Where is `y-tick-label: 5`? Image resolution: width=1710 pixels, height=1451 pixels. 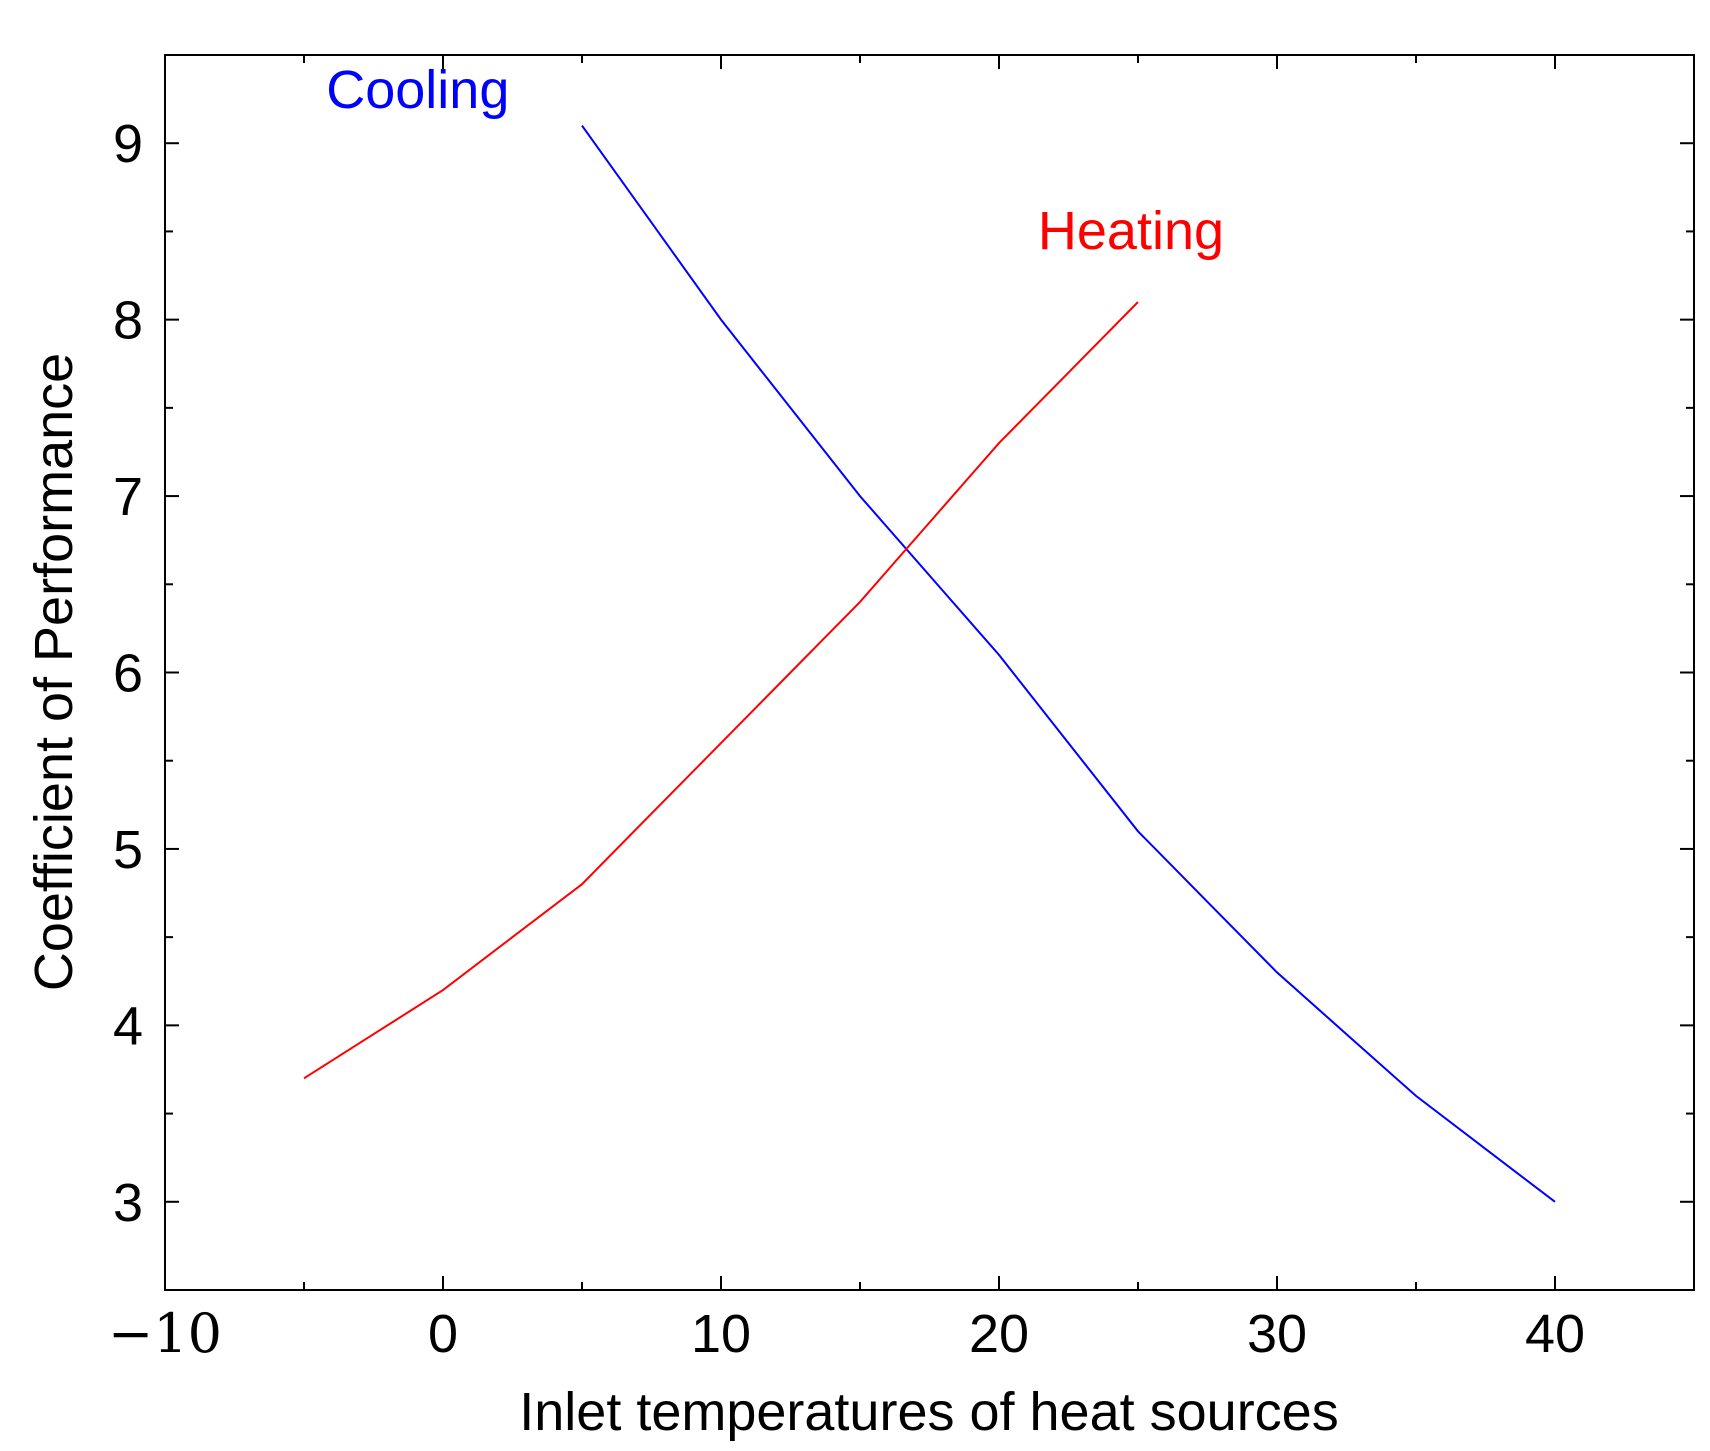 y-tick-label: 5 is located at coordinates (128, 850).